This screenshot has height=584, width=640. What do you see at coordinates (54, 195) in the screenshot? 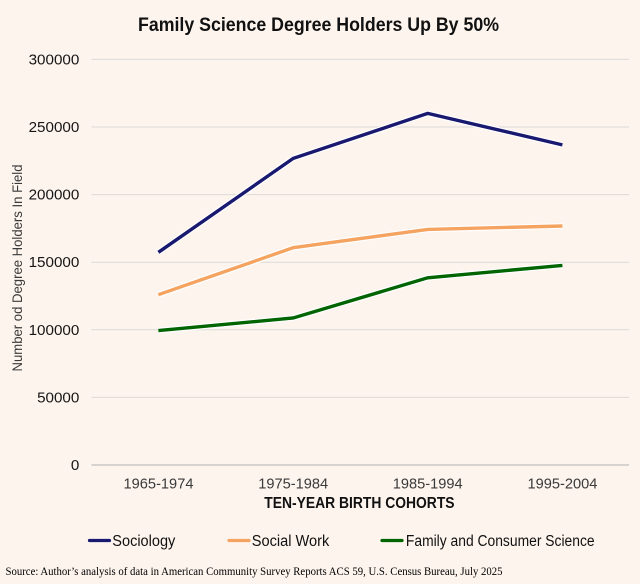
I see `svg-text: 200000` at bounding box center [54, 195].